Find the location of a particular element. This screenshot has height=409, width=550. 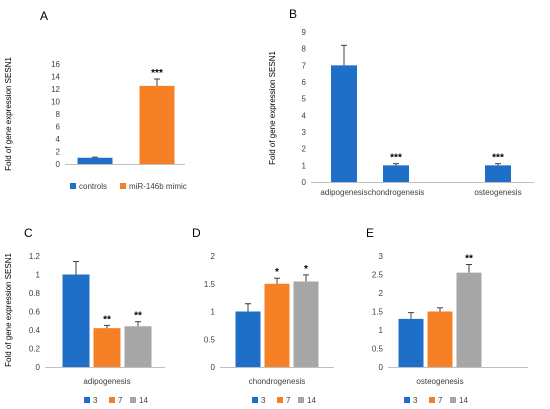

panel-letter: A is located at coordinates (44, 16).